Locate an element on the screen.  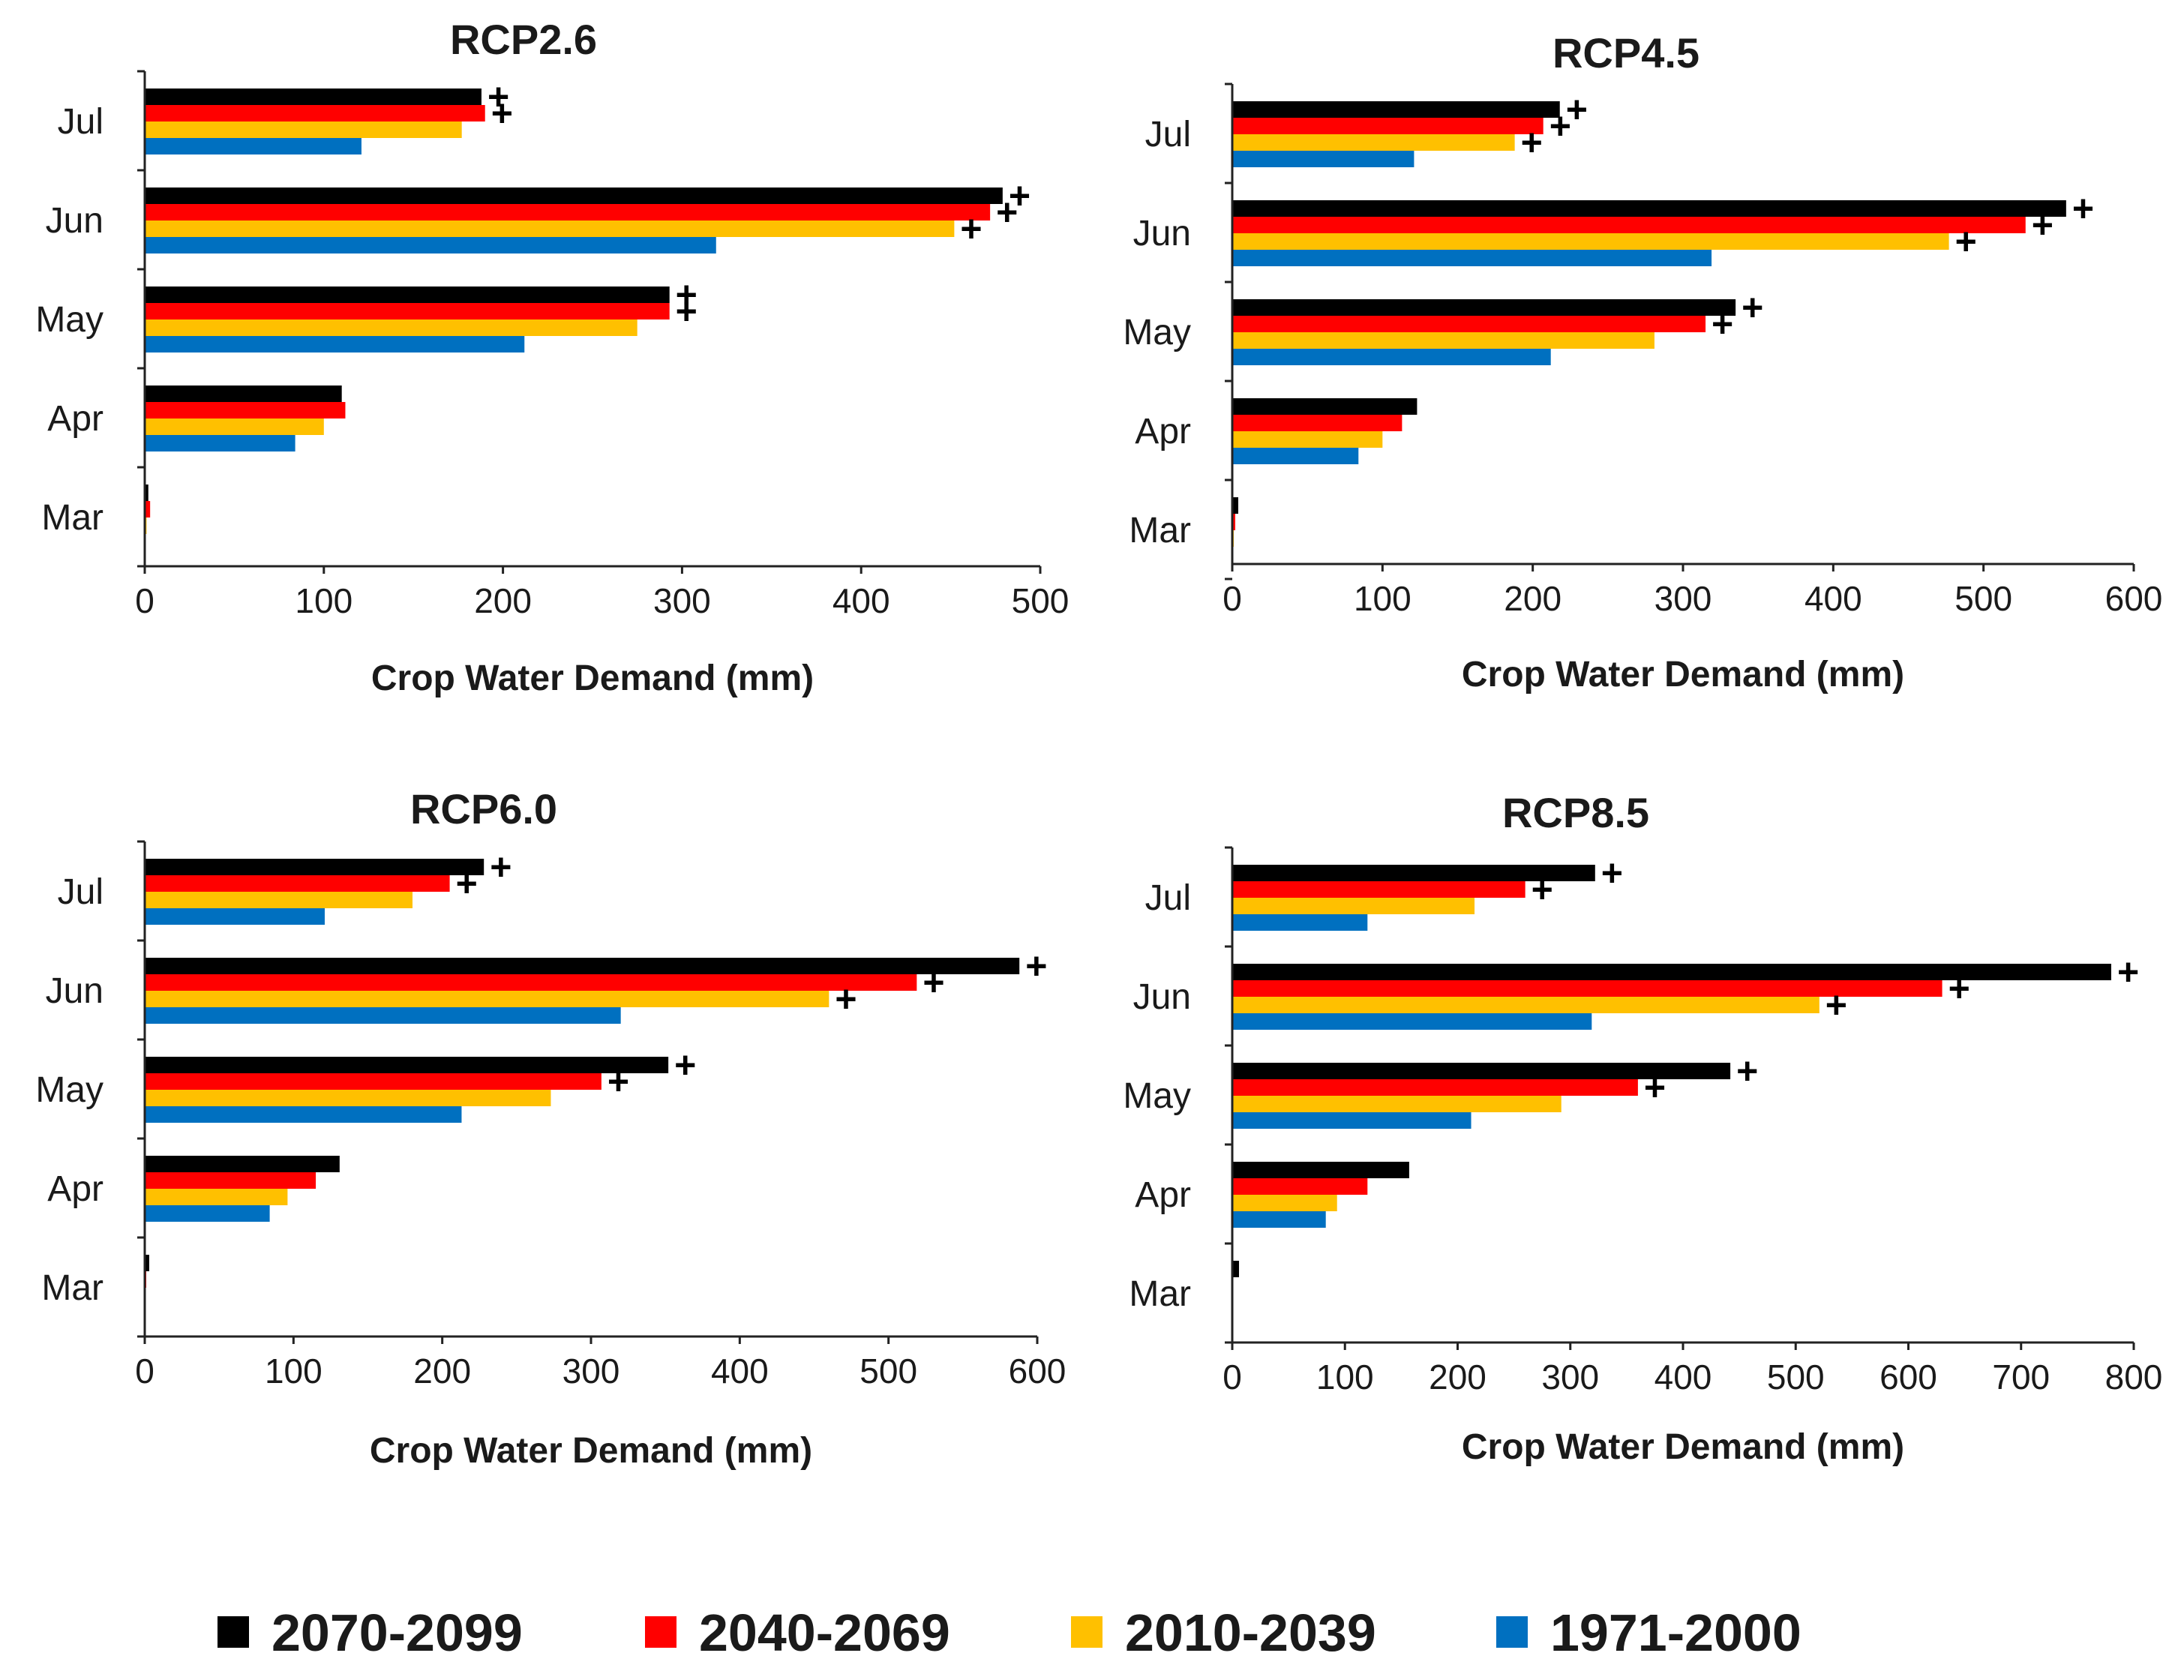
x-tick-label: 800 is located at coordinates (2134, 1377).